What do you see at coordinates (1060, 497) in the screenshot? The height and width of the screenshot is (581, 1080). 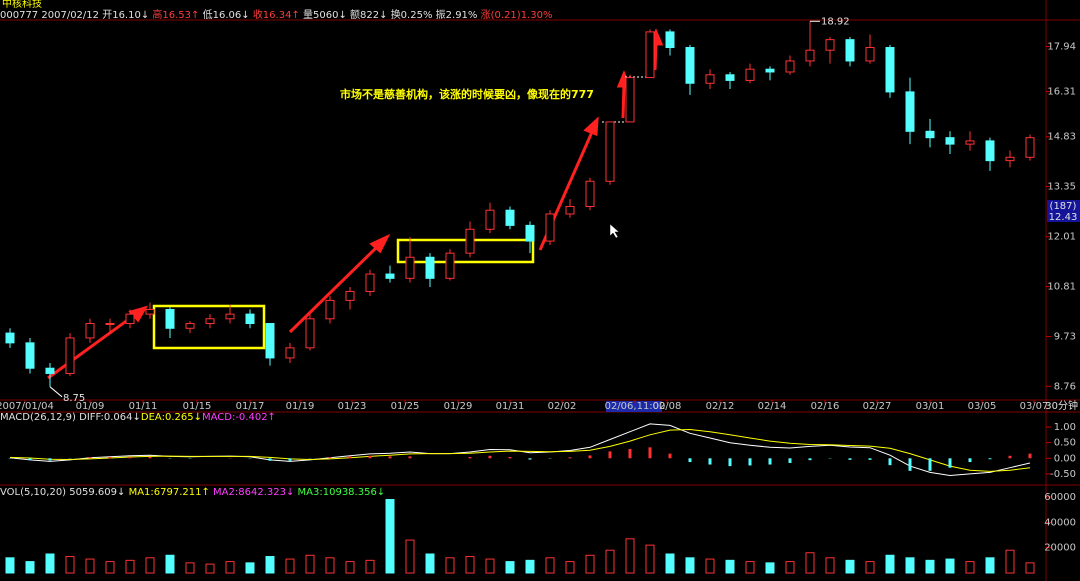 I see `y-tick-label: 60000` at bounding box center [1060, 497].